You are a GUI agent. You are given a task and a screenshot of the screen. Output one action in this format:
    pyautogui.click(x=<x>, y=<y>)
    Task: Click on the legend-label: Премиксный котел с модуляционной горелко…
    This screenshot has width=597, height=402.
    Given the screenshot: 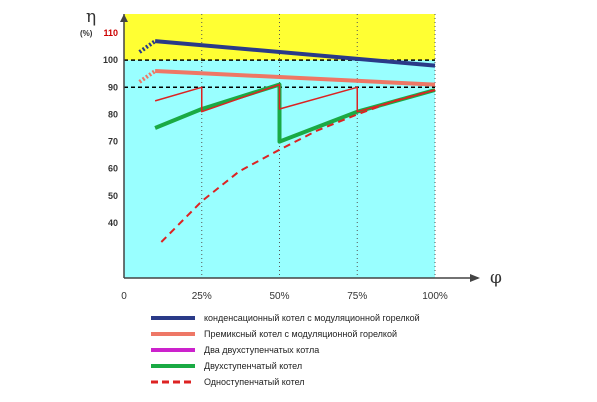 What is the action you would take?
    pyautogui.click(x=300, y=334)
    